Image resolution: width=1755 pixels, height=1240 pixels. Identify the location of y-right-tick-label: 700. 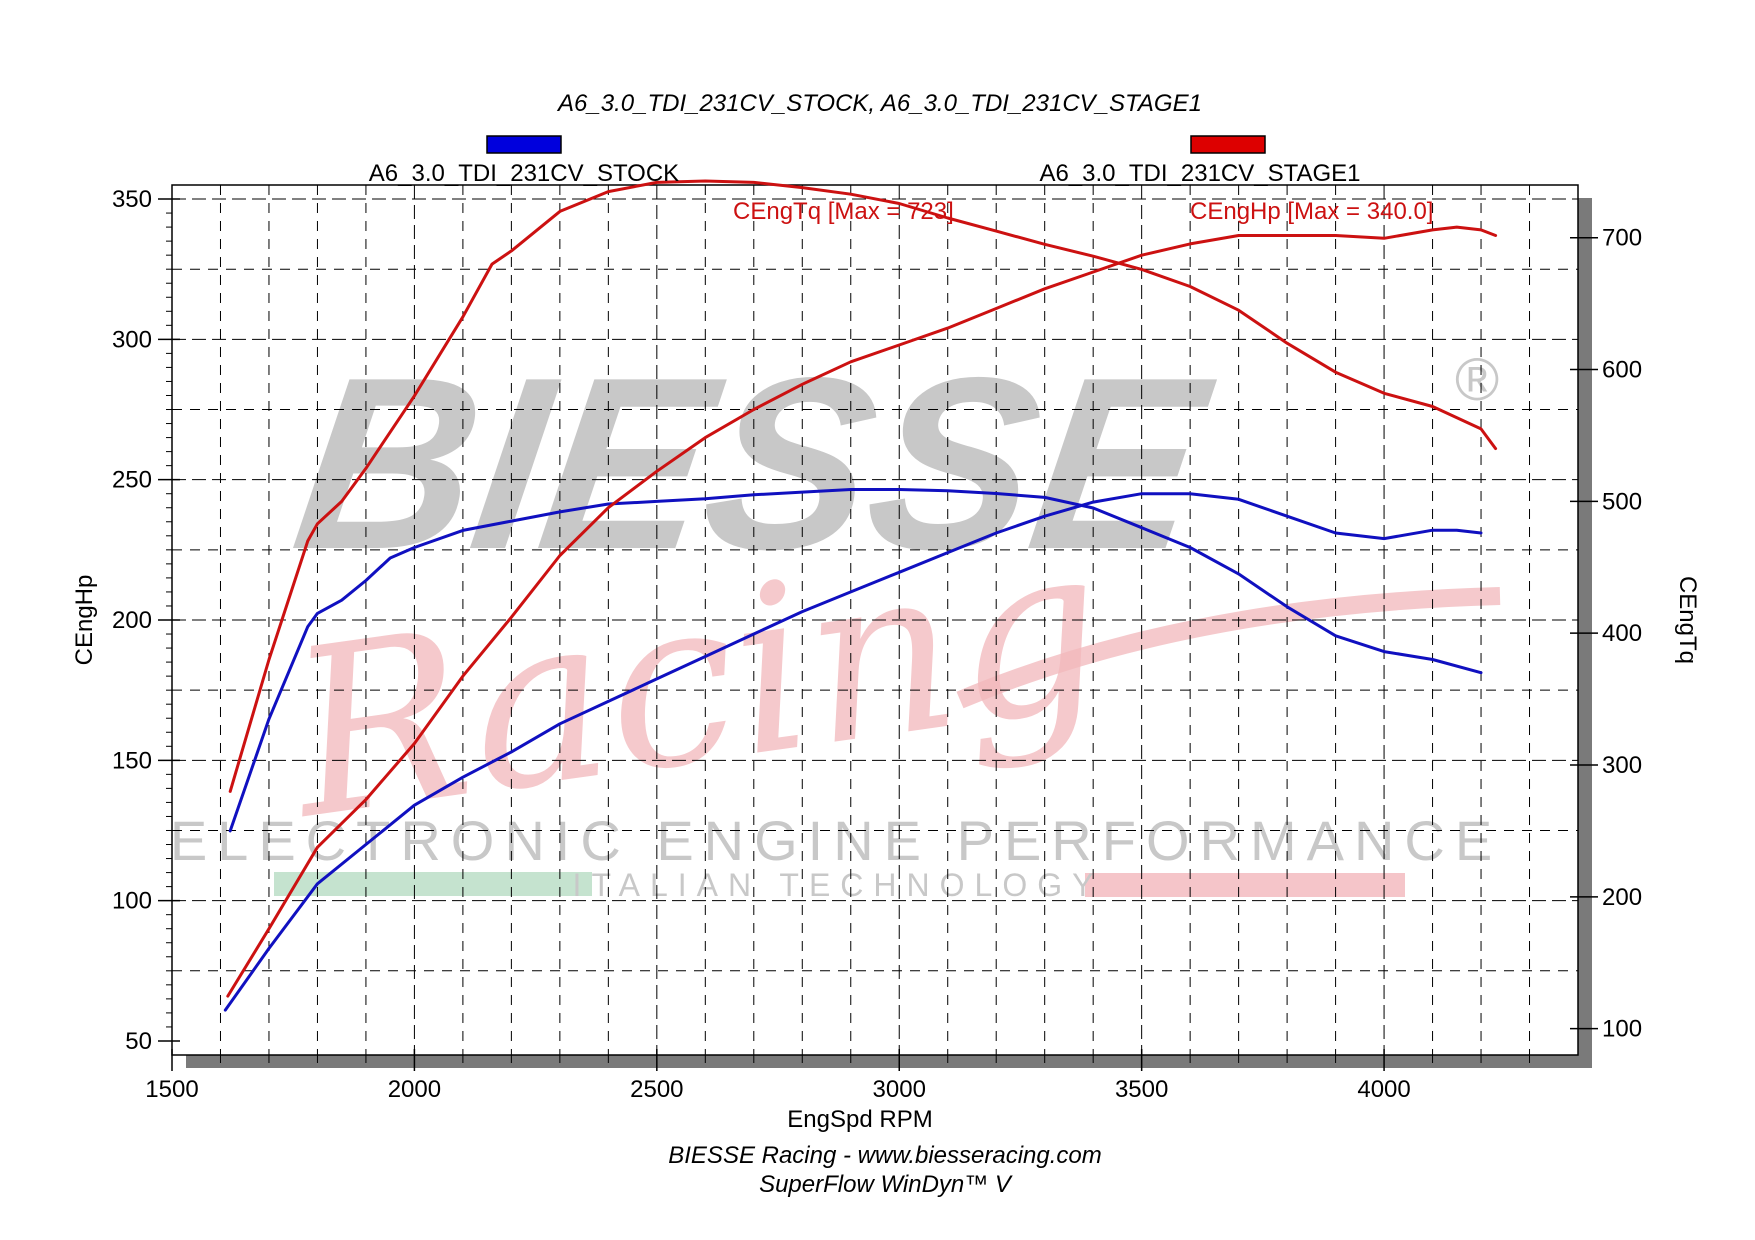
(1622, 238).